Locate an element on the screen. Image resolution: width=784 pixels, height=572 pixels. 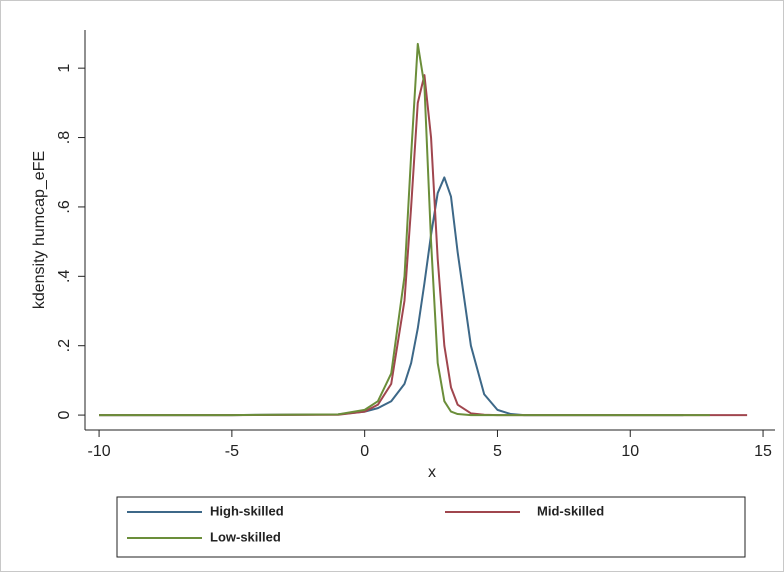
y-tick-label: .6 is located at coordinates (64, 206).